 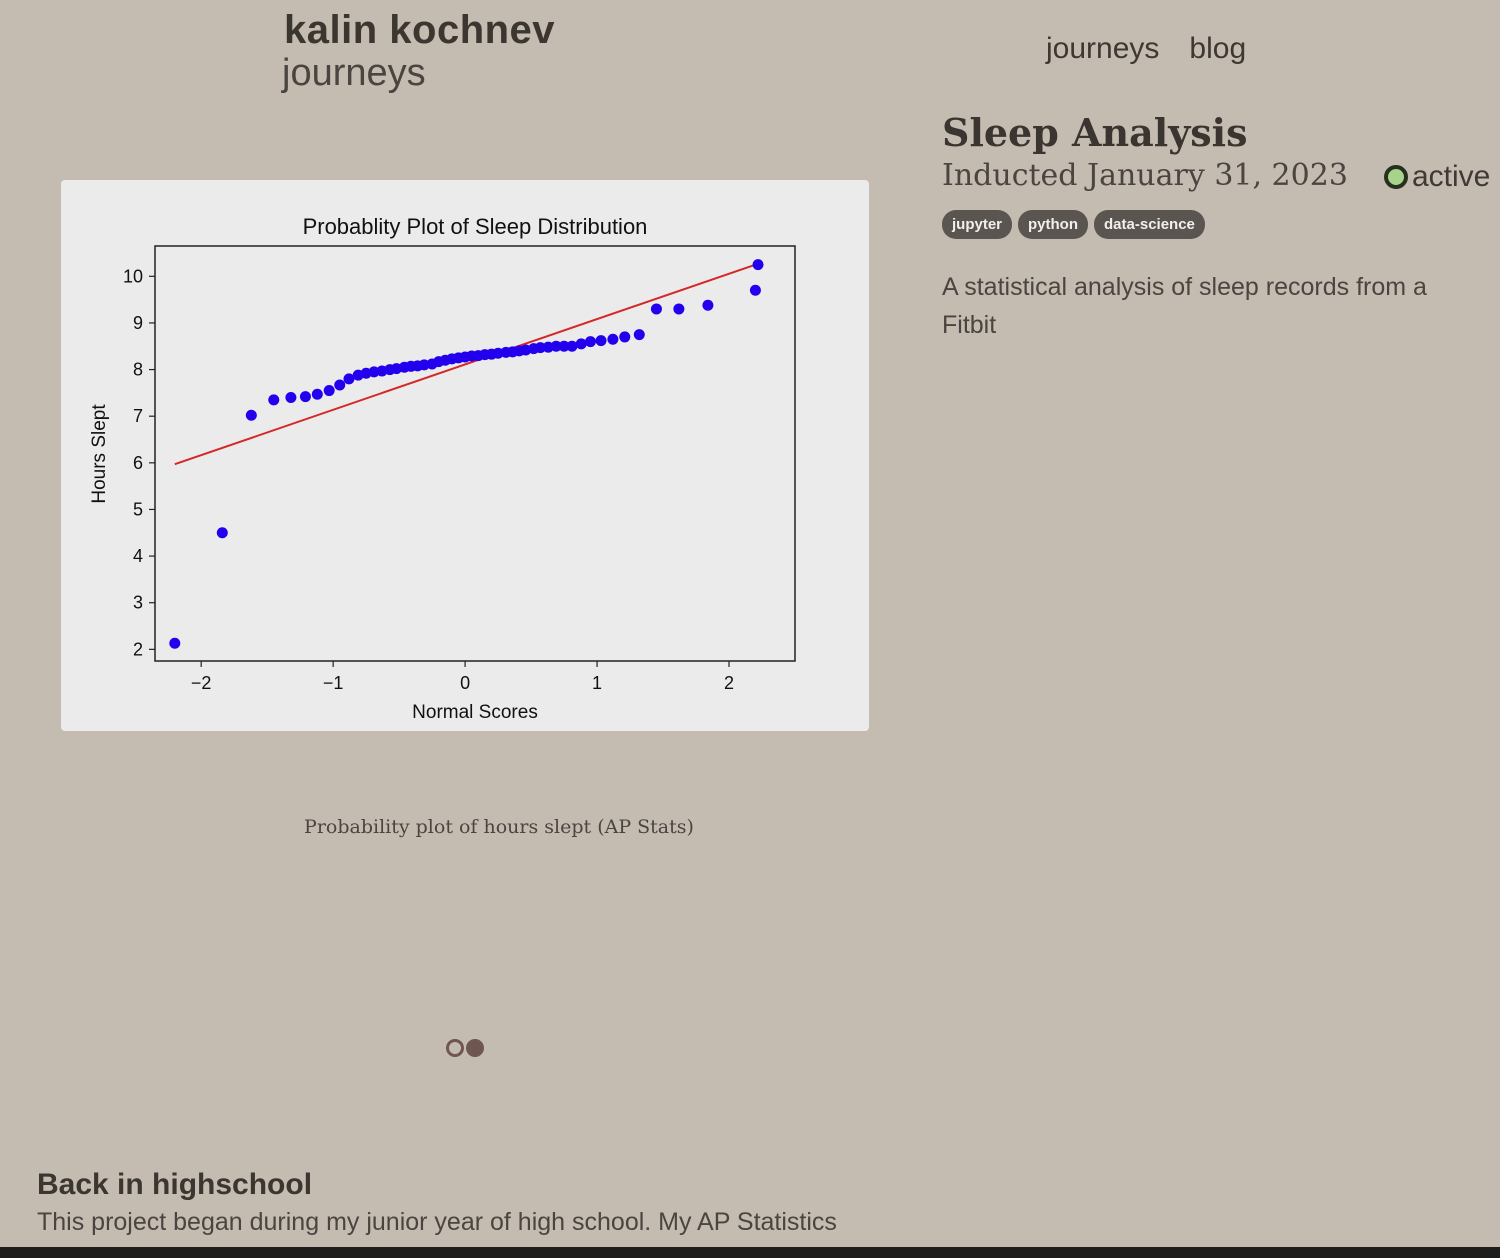 I want to click on x-axis-label: Normal Scores, so click(x=475, y=712).